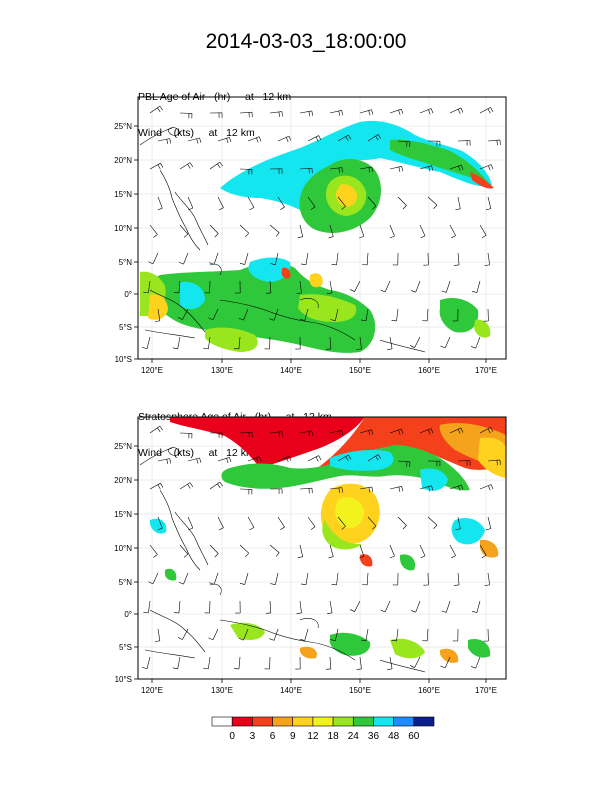 Image resolution: width=612 pixels, height=792 pixels. I want to click on lon-tick-label: 130°E, so click(222, 370).